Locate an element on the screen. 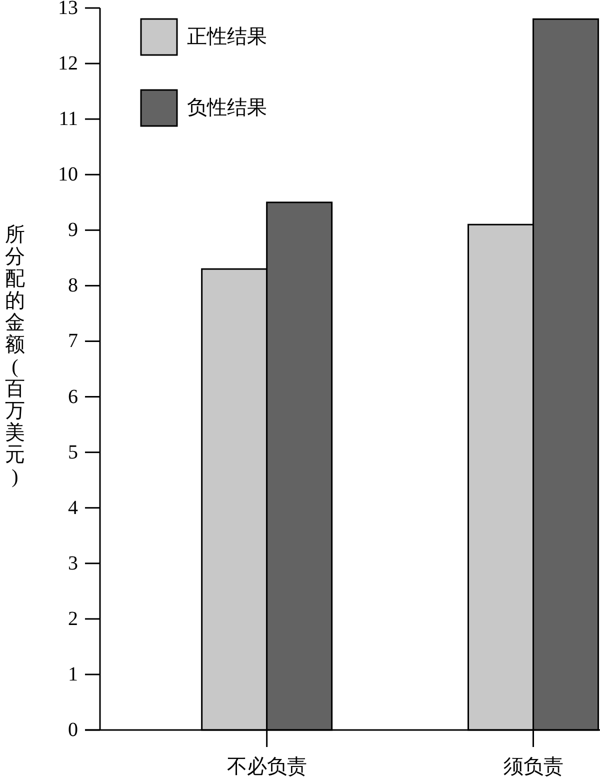  y-tick-label: 1 is located at coordinates (73, 674).